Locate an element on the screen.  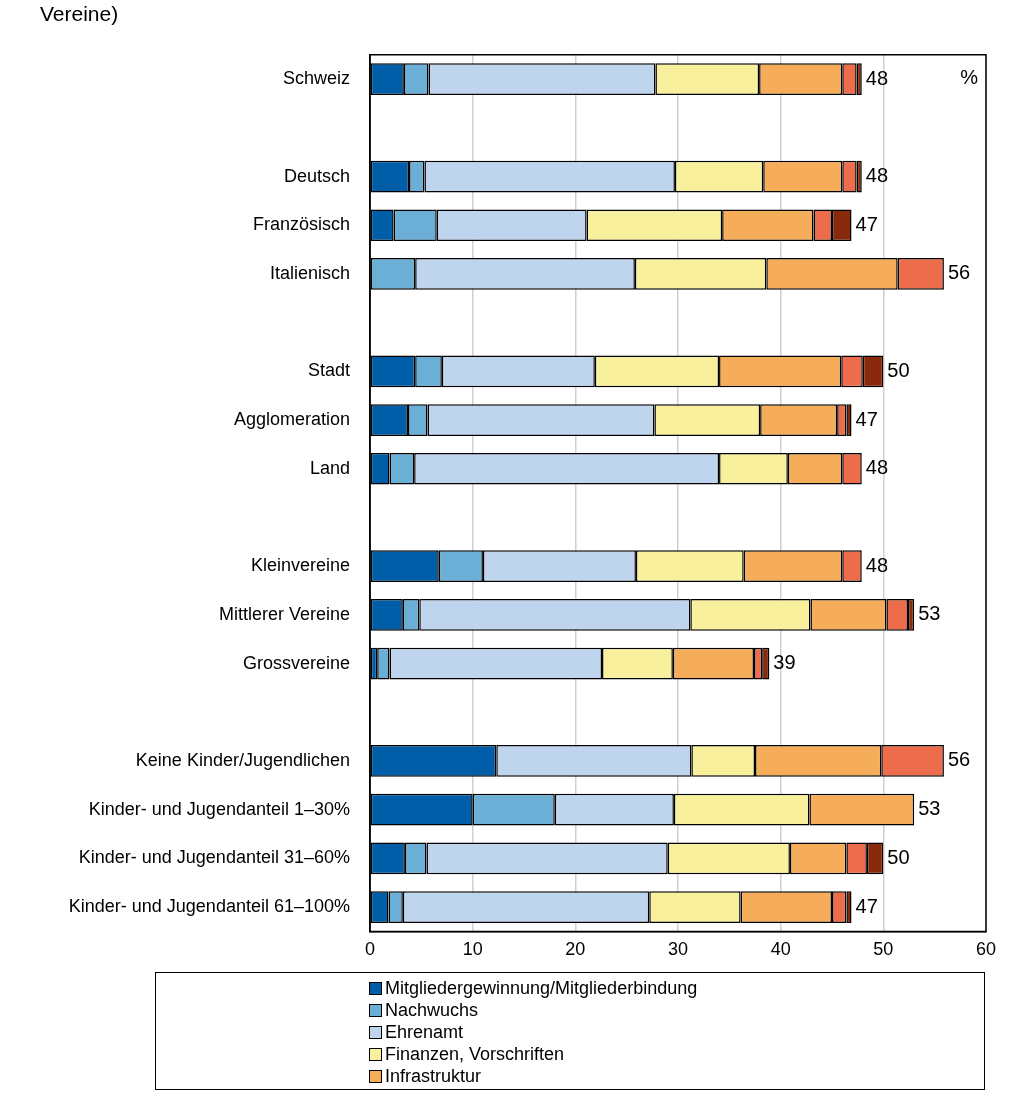
y-tick-label: Italienisch is located at coordinates (309, 272).